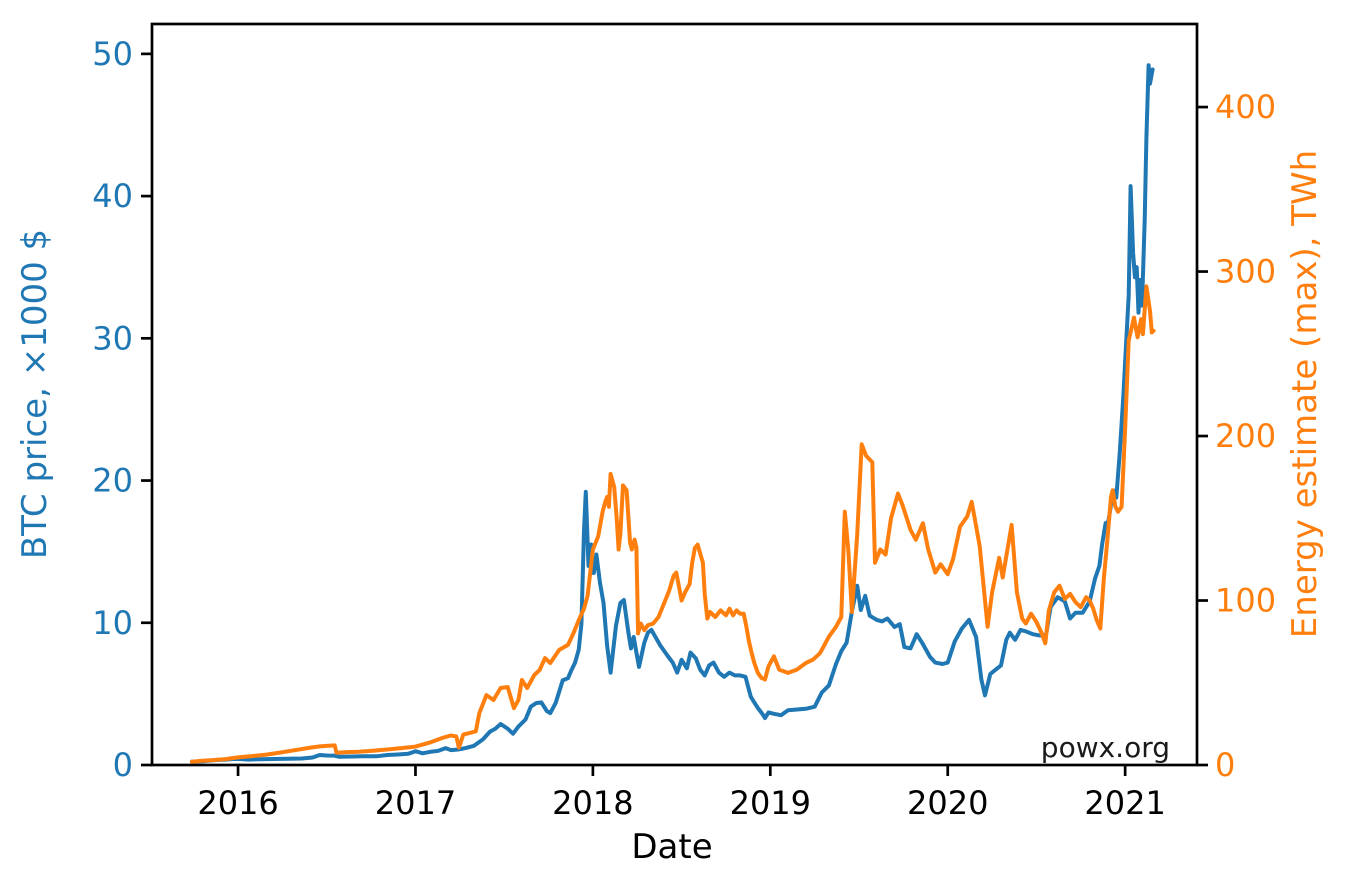 The image size is (1353, 889). What do you see at coordinates (770, 803) in the screenshot?
I see `x-tick-label: 2019` at bounding box center [770, 803].